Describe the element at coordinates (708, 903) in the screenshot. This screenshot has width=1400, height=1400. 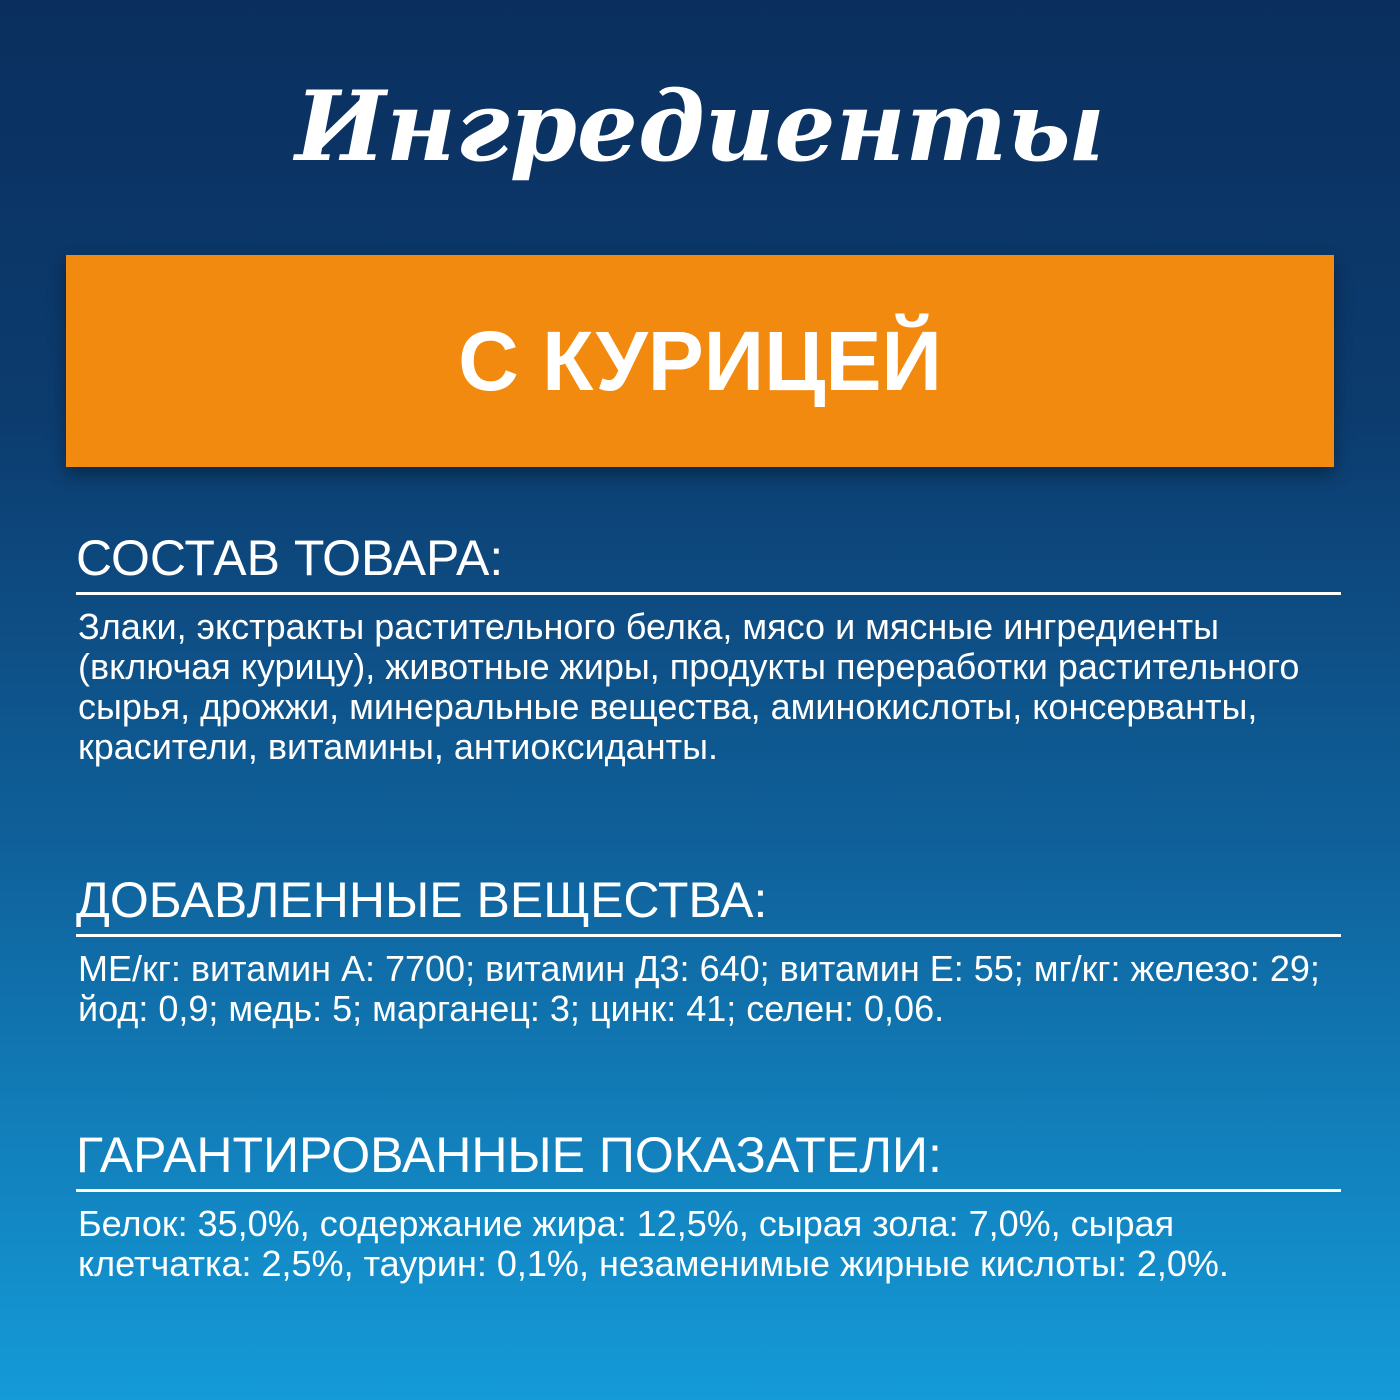
I see `section-heading: ДОБАВЛЕННЫЕ ВЕЩЕСТВА:` at that location.